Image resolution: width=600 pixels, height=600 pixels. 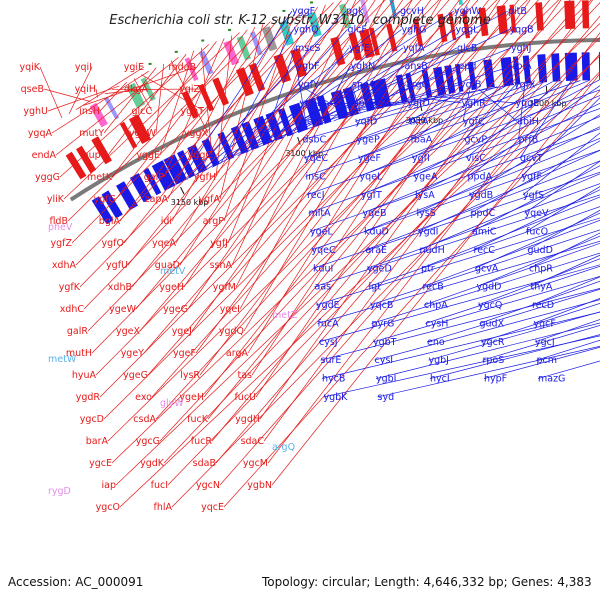 I want to click on gene-label: ygfX, so click(x=525, y=85).